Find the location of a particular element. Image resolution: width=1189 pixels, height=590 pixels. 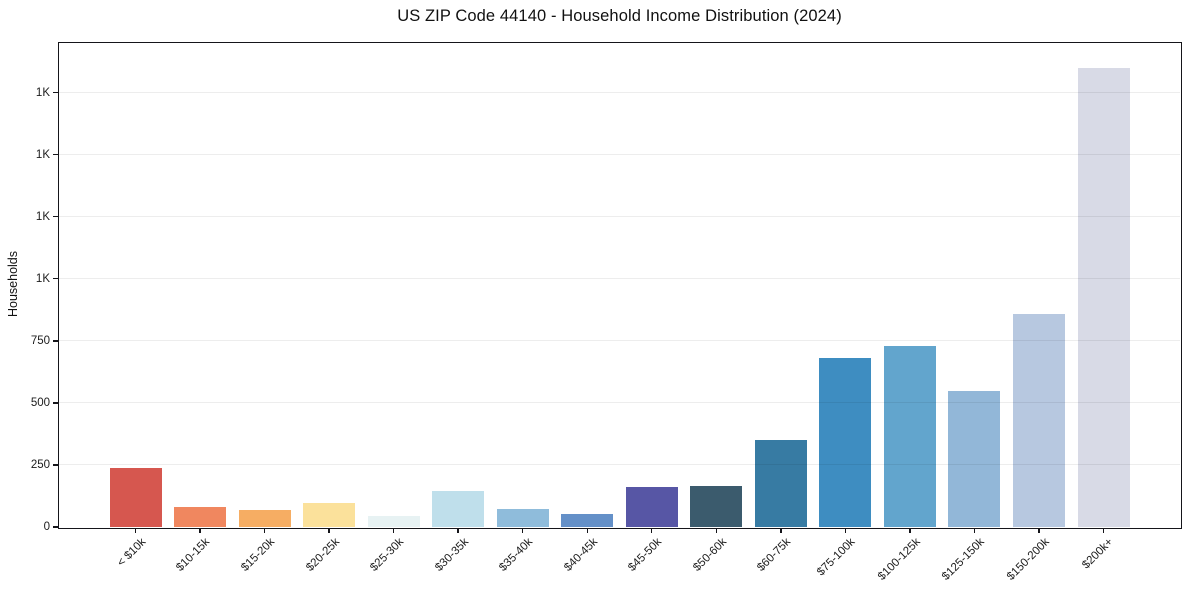

x-tick-label: $75-100k is located at coordinates (836, 557).